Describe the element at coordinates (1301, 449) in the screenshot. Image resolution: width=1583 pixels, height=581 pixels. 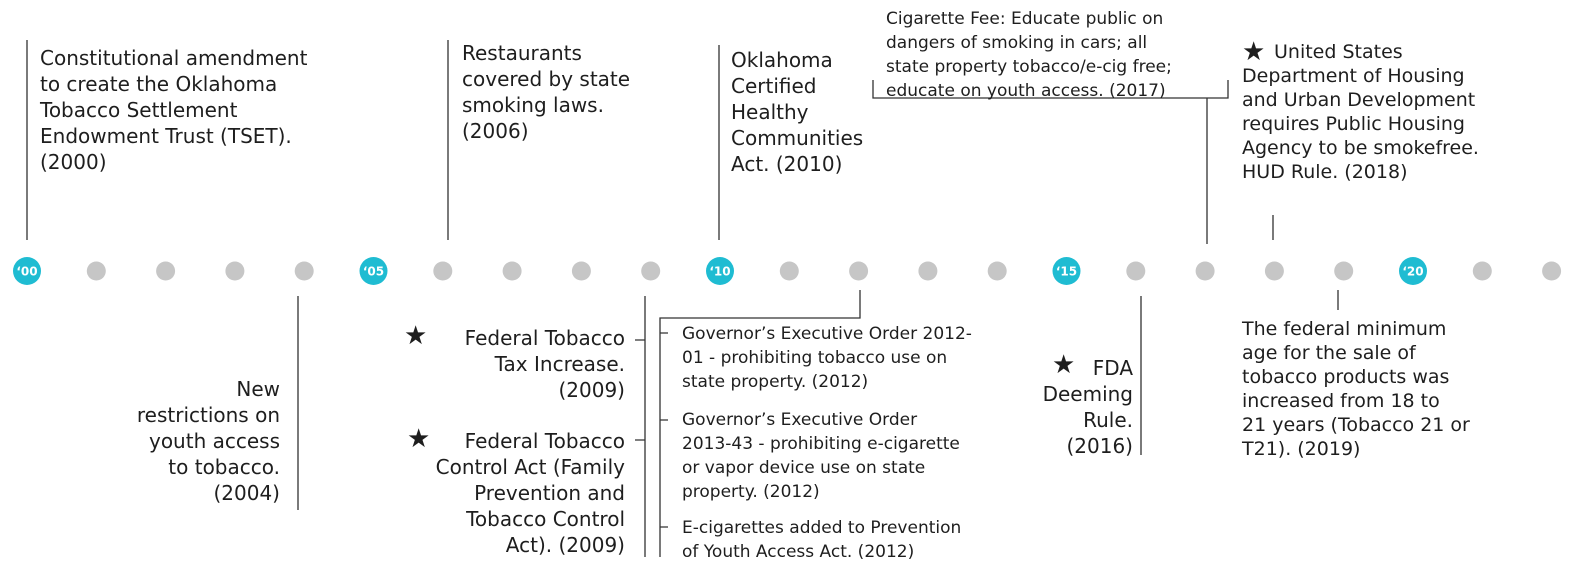
I see `event-line: T21). (2019)` at that location.